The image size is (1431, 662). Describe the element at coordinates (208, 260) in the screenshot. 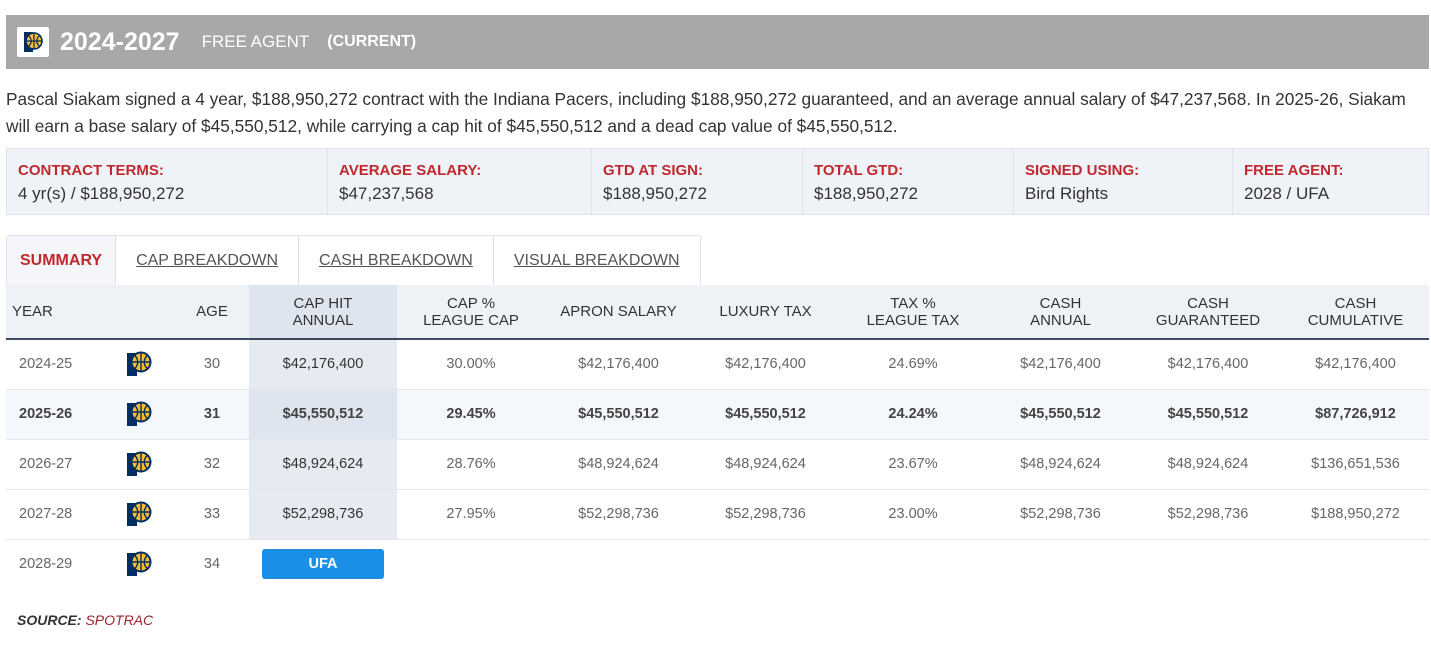

I see `tab-cap-breakdown: CAP BREAKDOWN` at that location.